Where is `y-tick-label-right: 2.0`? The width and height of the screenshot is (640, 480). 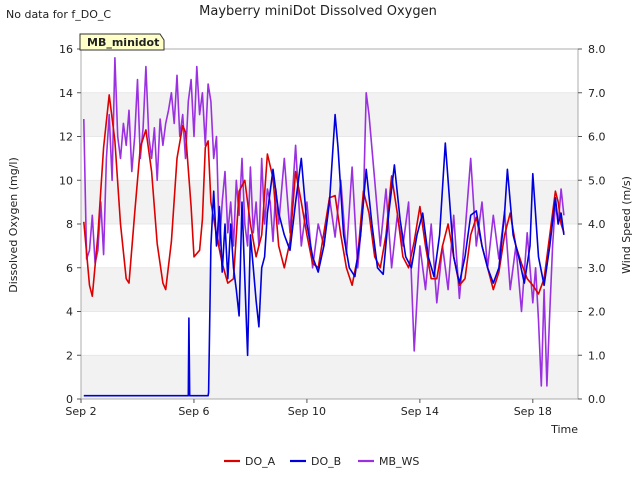
y-tick-label-right: 2.0 is located at coordinates (597, 312).